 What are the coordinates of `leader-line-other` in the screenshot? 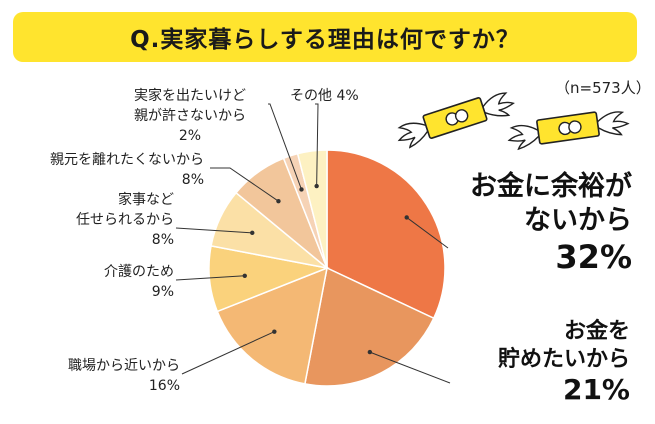 It's located at (317, 145).